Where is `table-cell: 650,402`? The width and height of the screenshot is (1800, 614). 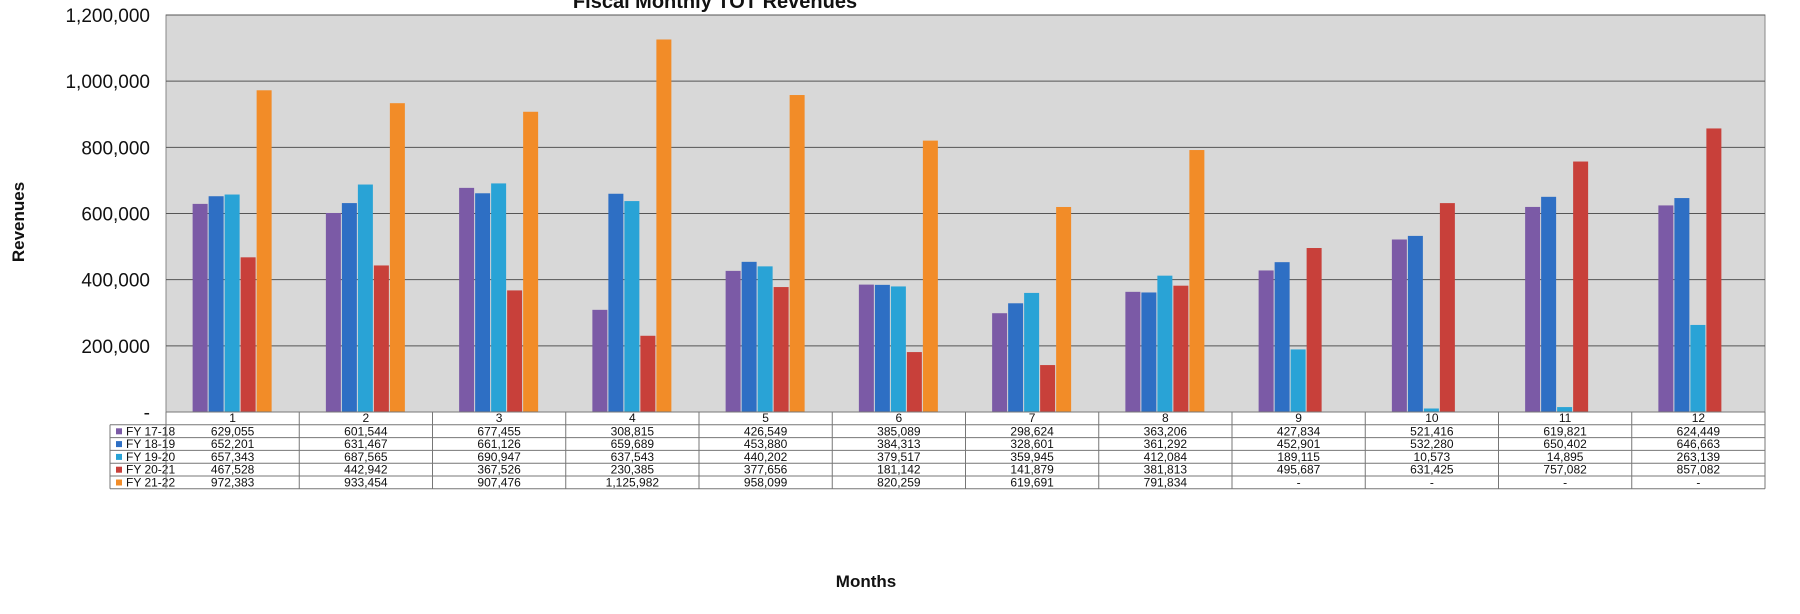 table-cell: 650,402 is located at coordinates (1565, 444).